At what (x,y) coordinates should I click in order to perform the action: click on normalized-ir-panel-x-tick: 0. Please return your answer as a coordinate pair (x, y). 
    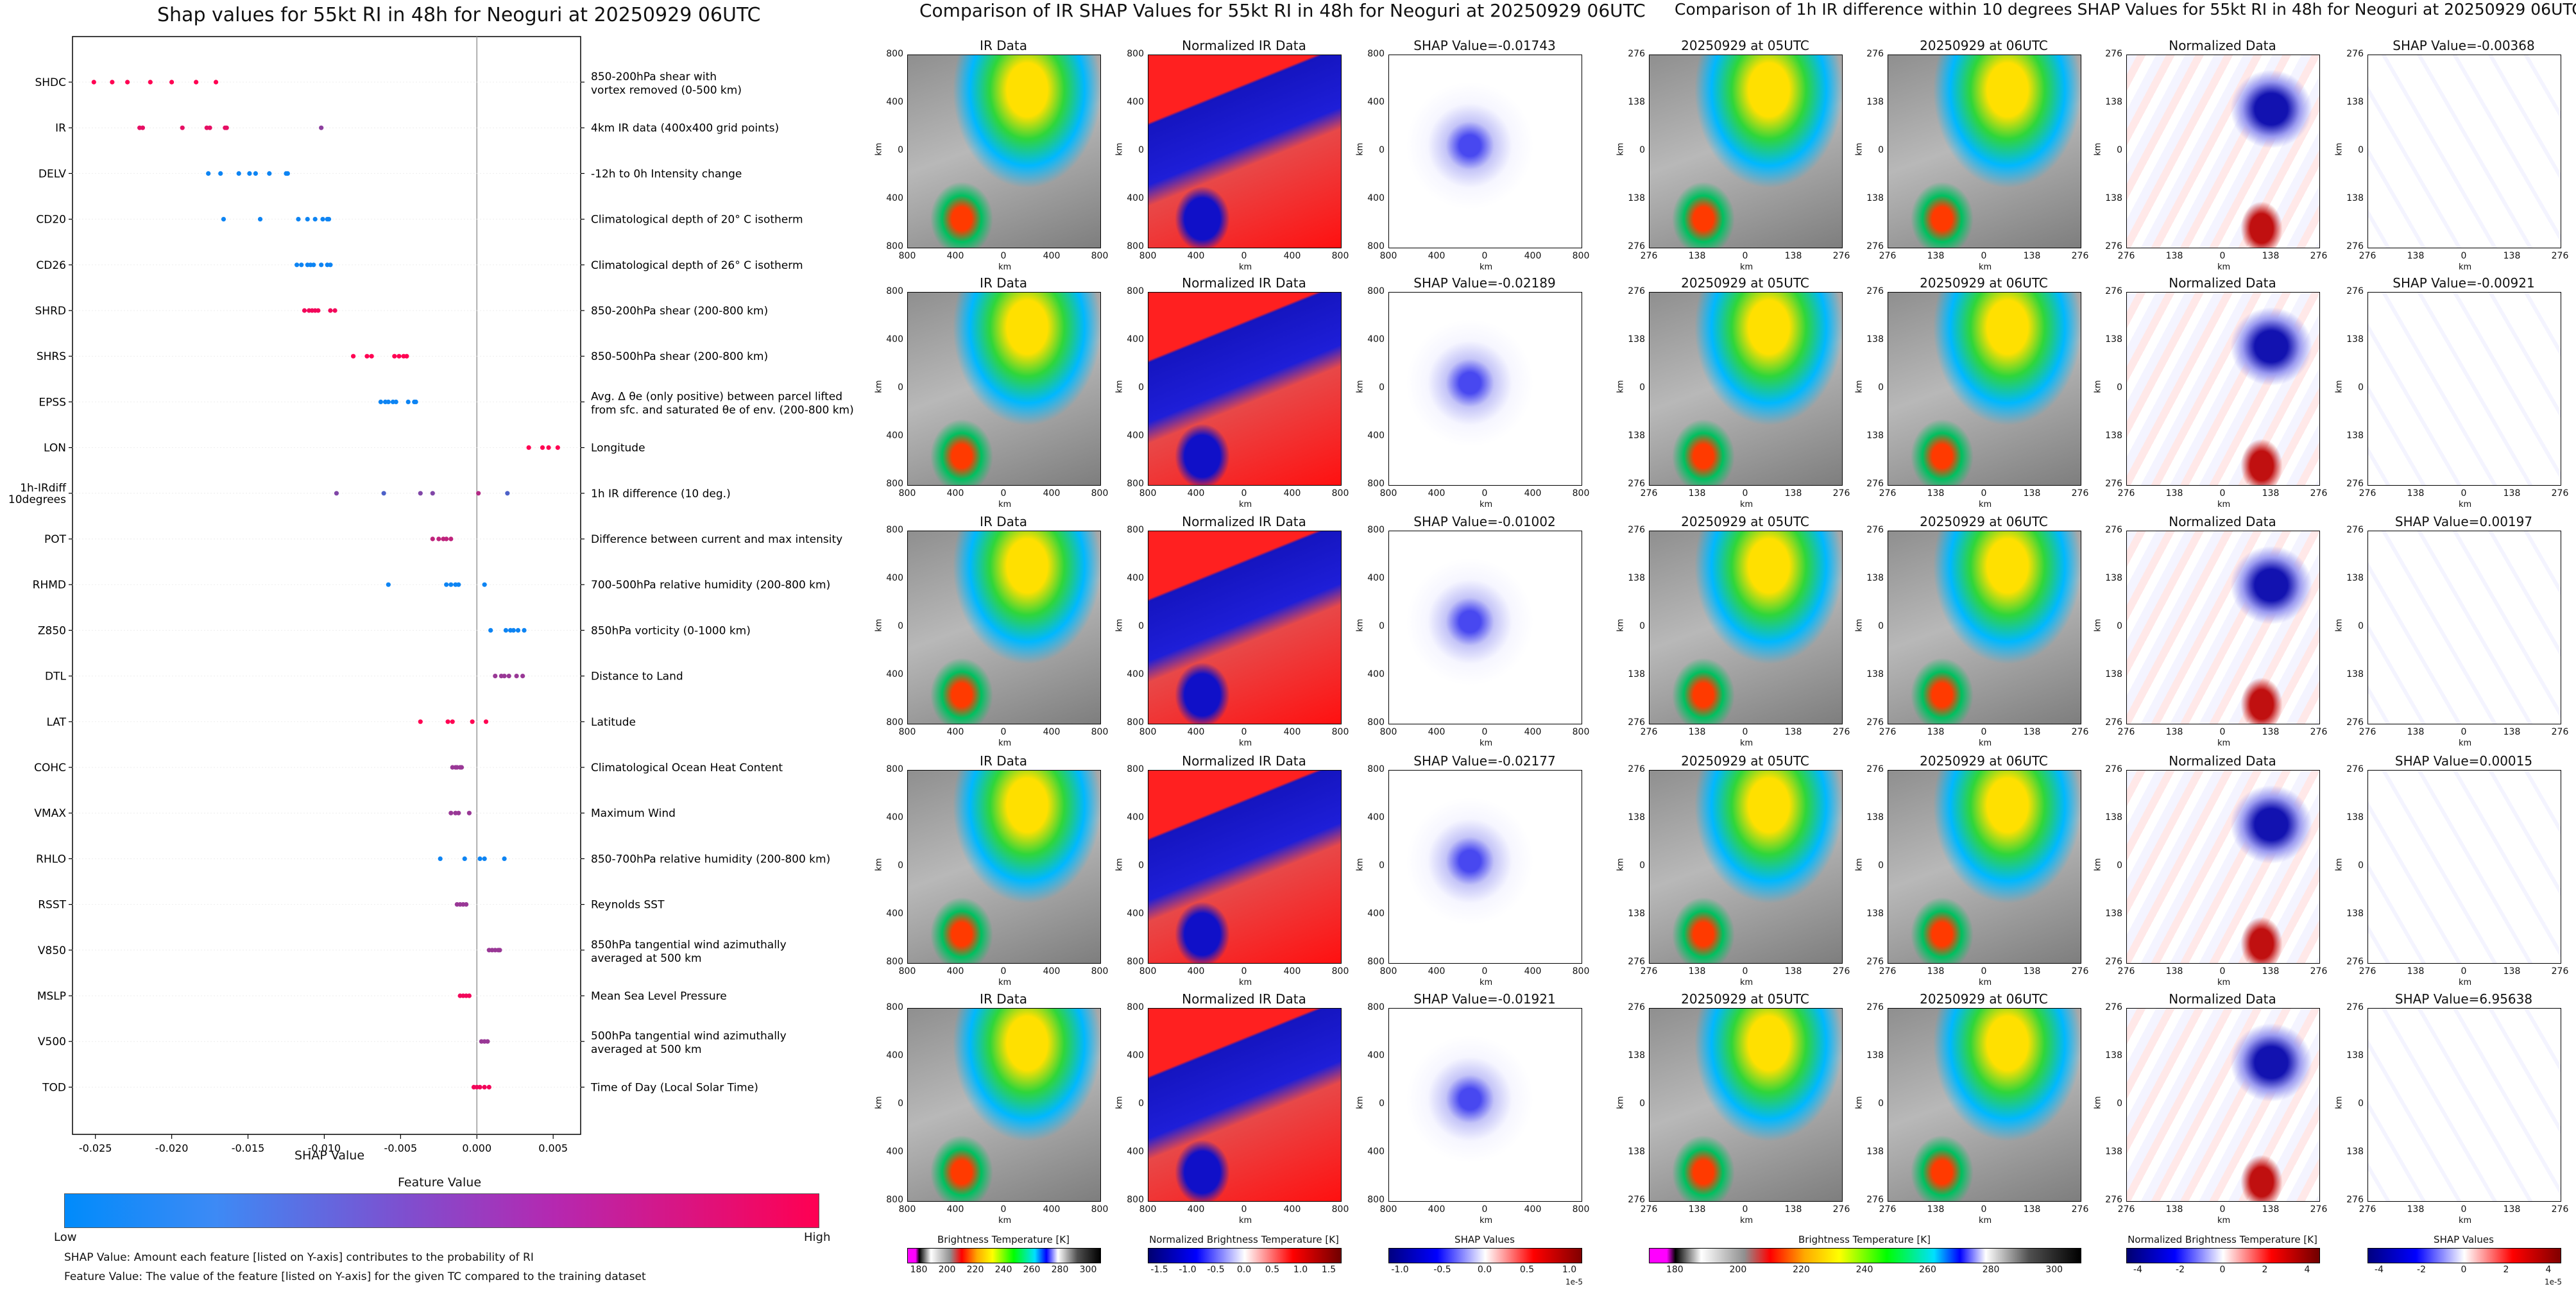
    Looking at the image, I should click on (1244, 256).